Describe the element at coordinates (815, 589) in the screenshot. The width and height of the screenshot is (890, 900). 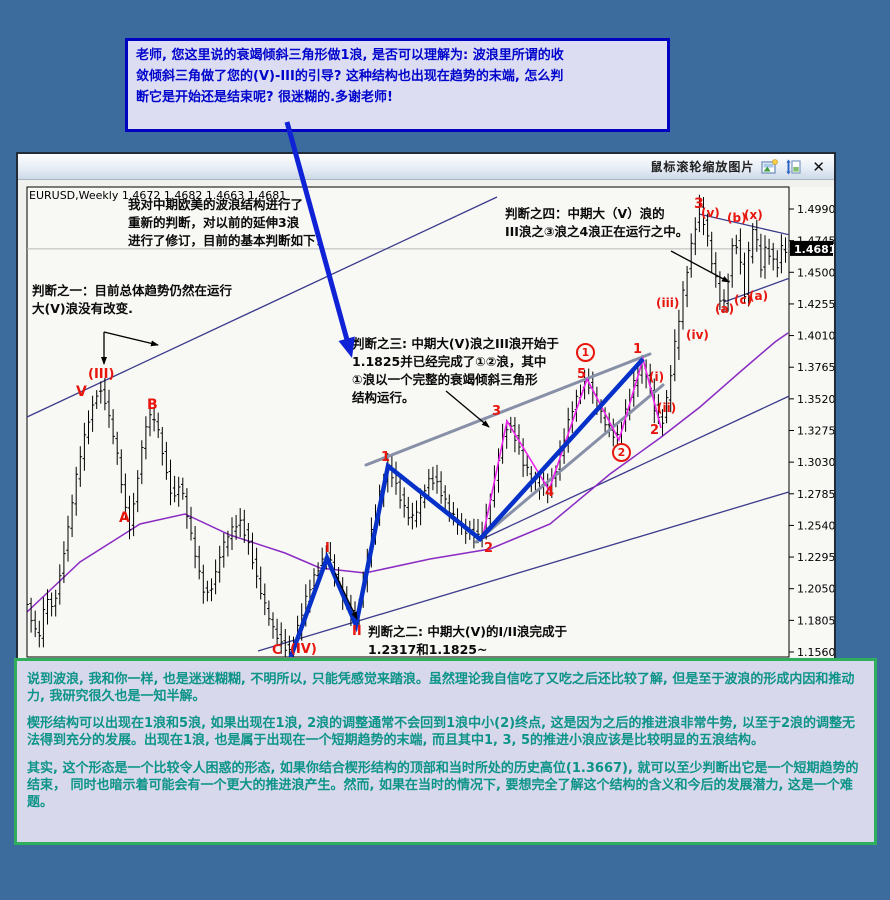
I see `price-tick: 1.2050` at that location.